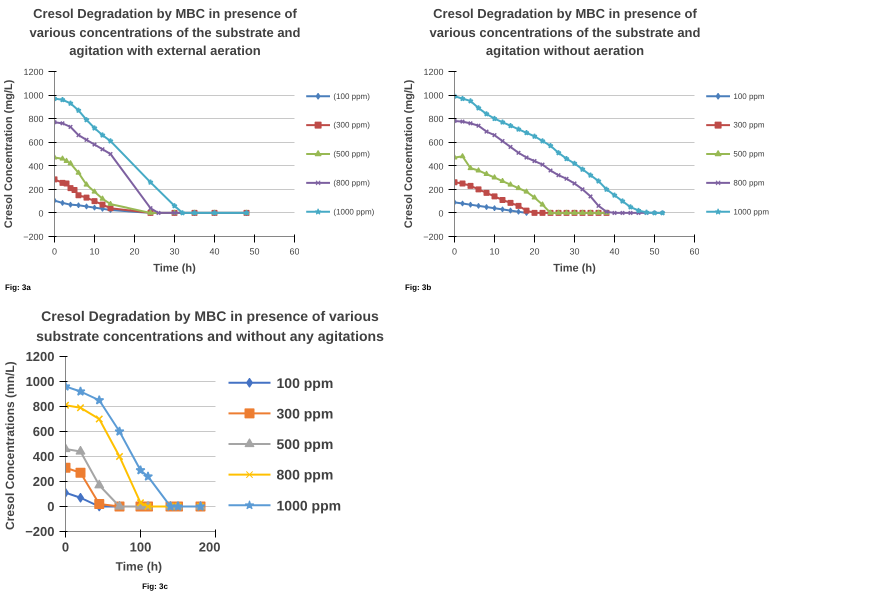 Image resolution: width=887 pixels, height=613 pixels. I want to click on legend-label: (300 ppm), so click(351, 125).